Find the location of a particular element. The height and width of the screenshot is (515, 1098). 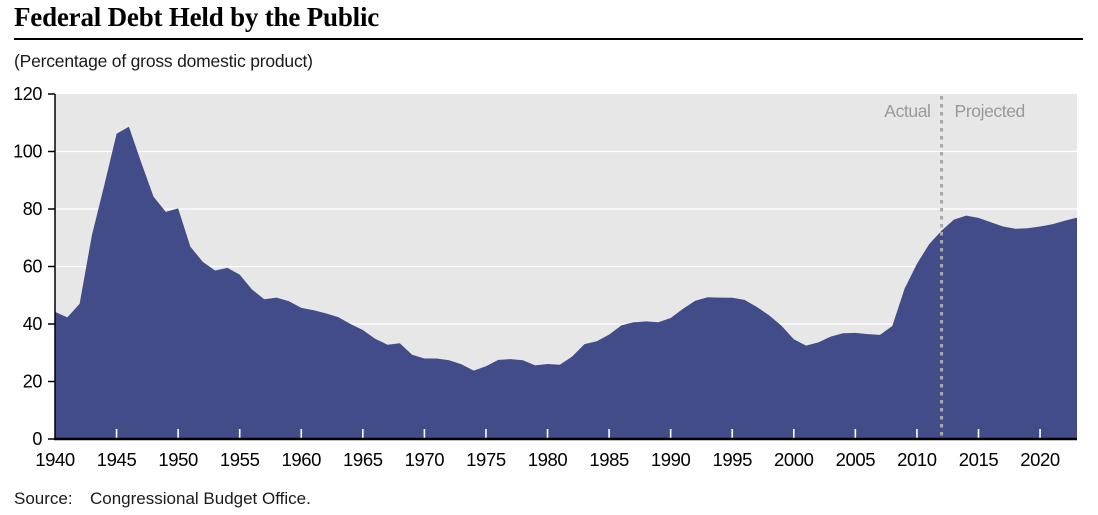

x-tick-label-1985: 1985 is located at coordinates (609, 459).